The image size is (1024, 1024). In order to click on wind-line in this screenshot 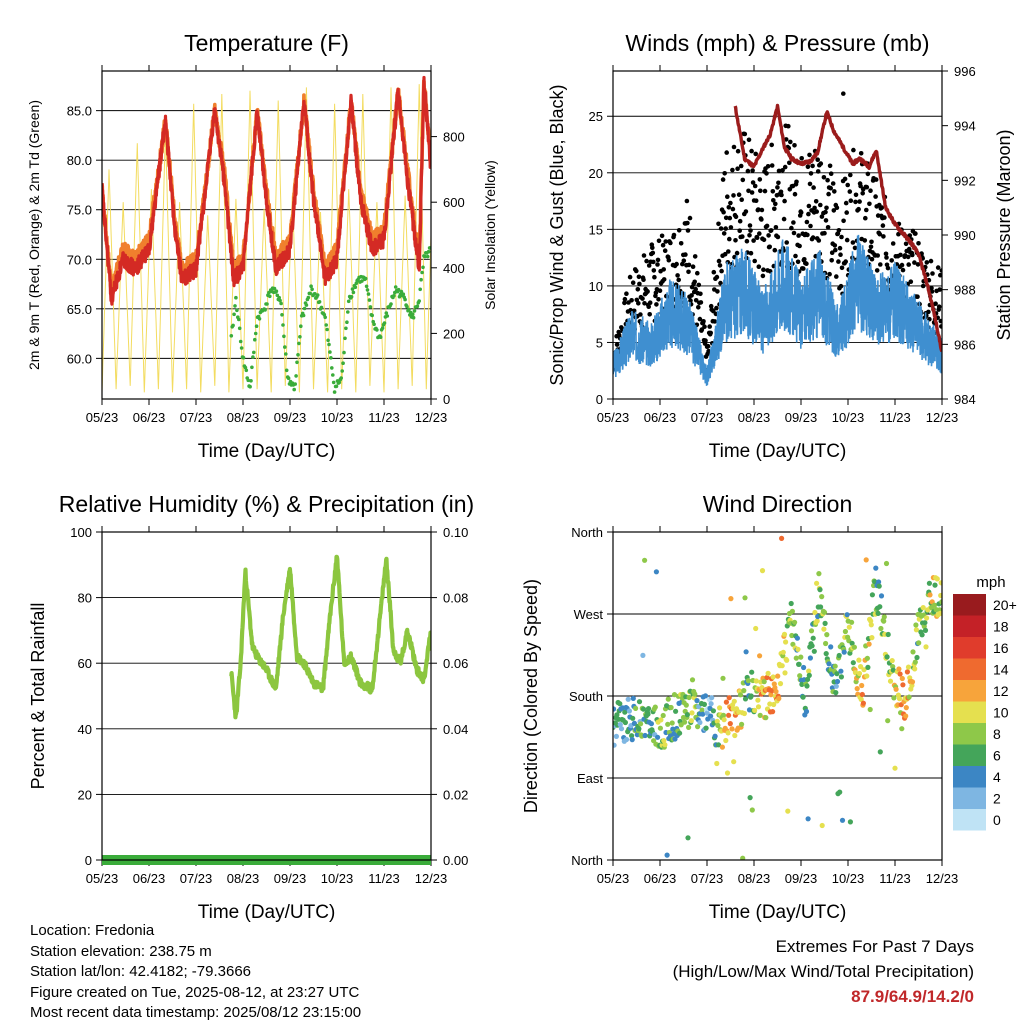, I will do `click(777, 310)`.